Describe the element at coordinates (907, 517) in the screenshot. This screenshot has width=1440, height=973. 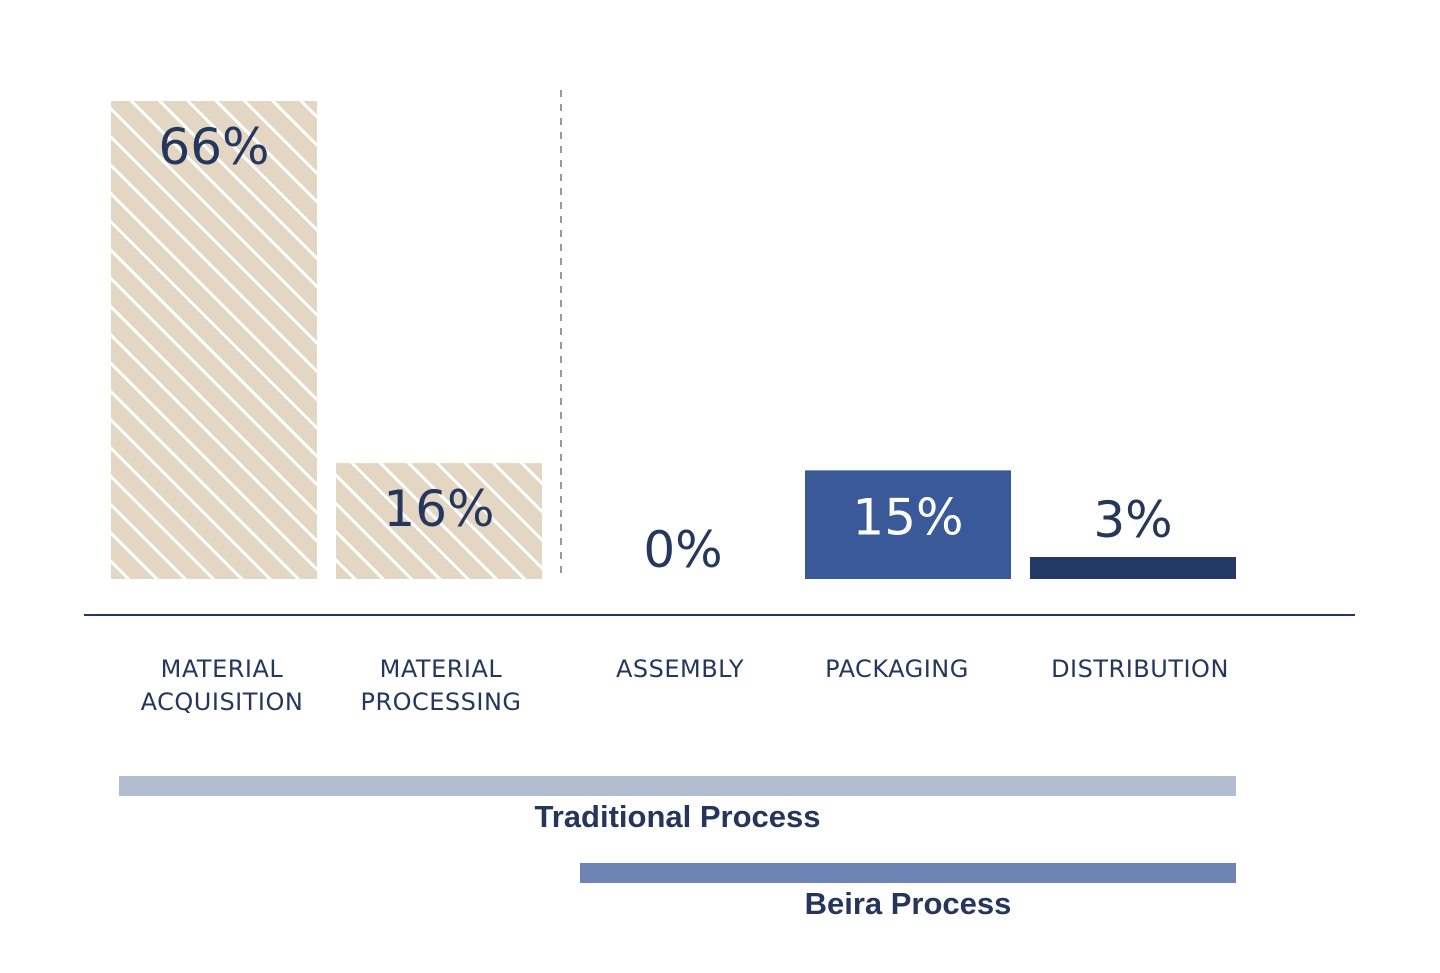
I see `bar-value-label-3: 15%` at that location.